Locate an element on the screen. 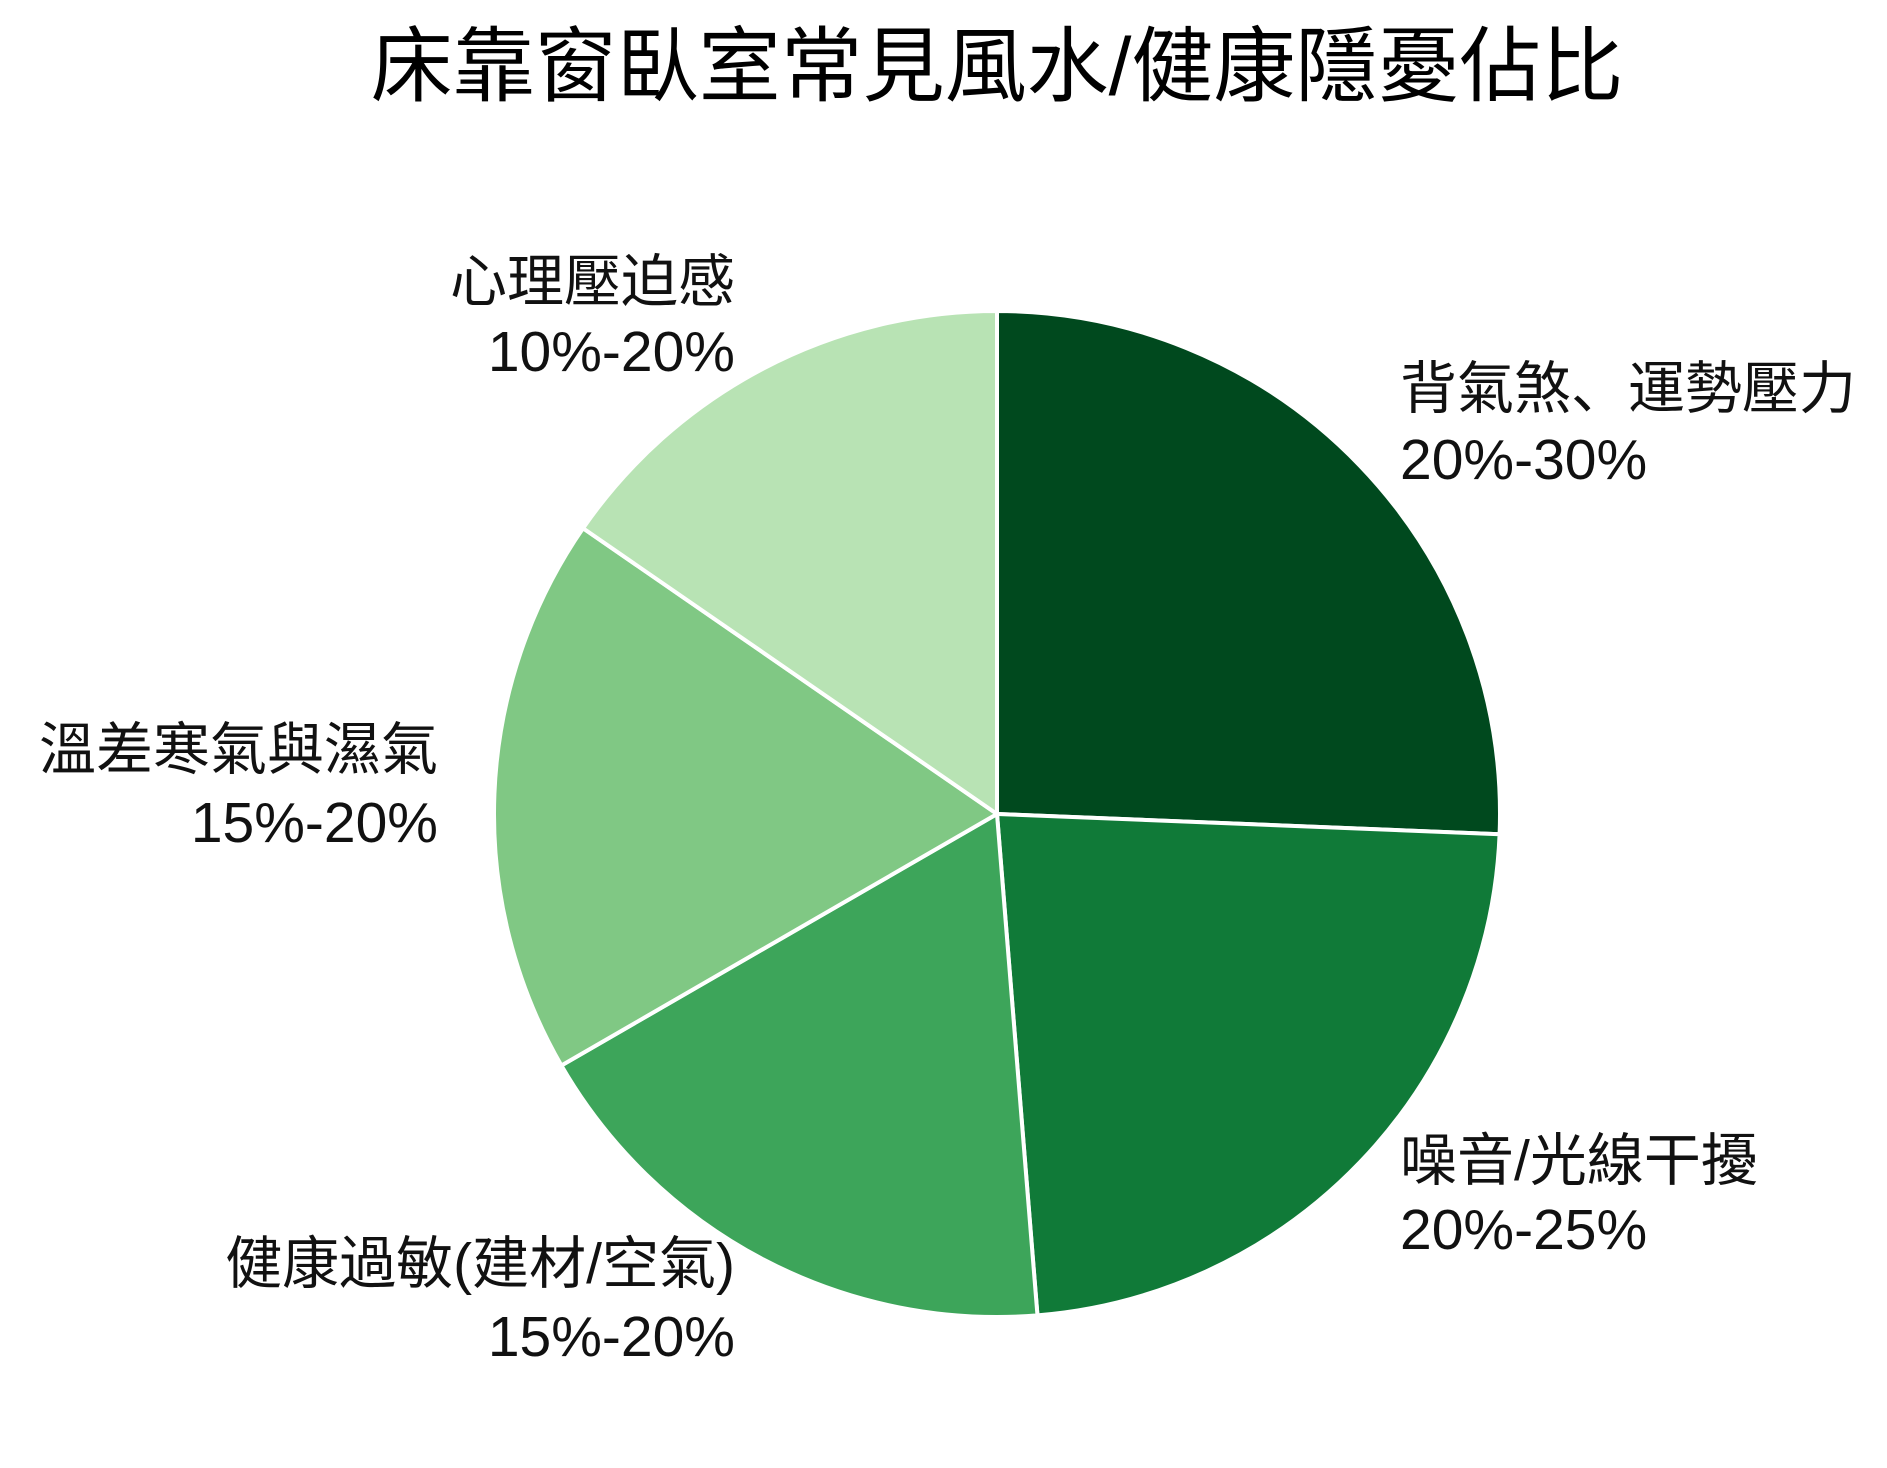  pie-slice-psychological-pressure is located at coordinates (790, 562).